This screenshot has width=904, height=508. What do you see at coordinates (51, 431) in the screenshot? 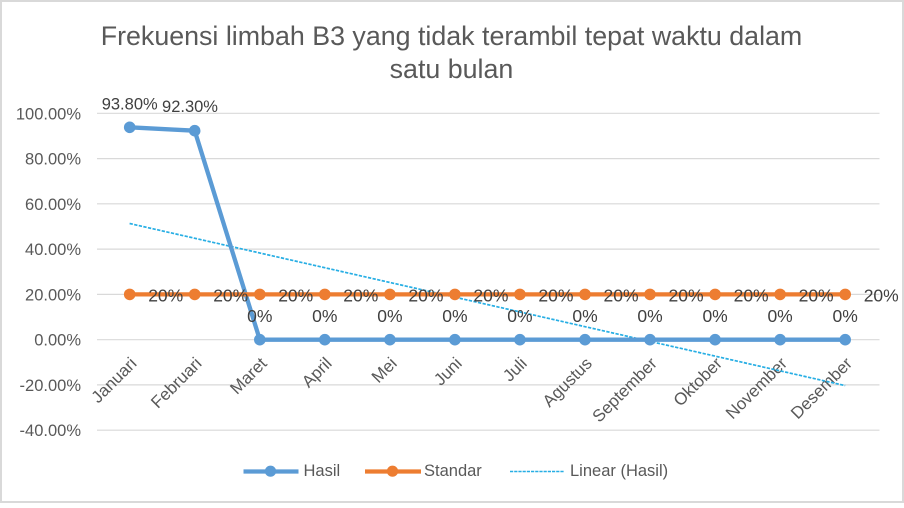
I see `svg-text: -40.00%` at bounding box center [51, 431].